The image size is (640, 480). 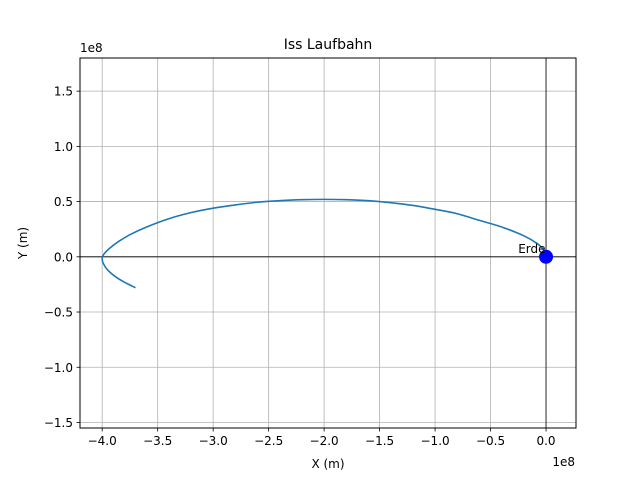 I want to click on x-tick-label: −1.5, so click(x=379, y=441).